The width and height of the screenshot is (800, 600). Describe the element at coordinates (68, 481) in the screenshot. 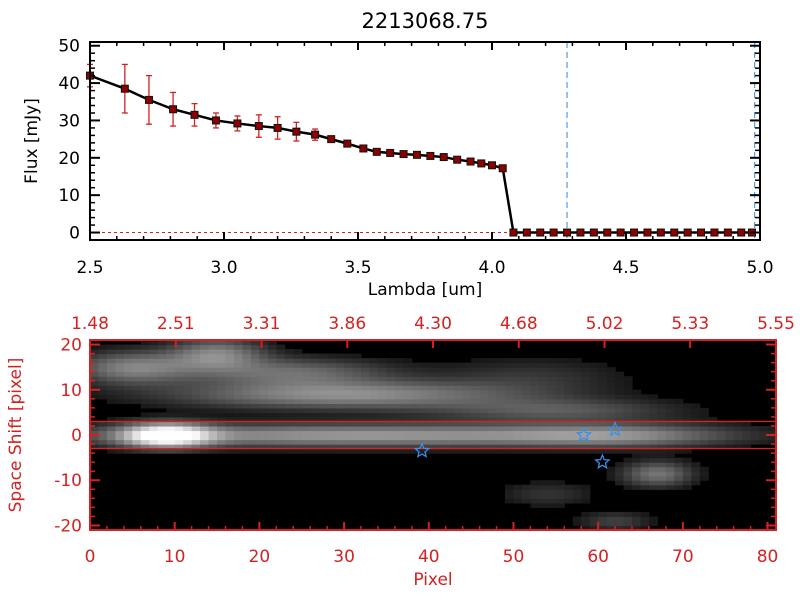

I see `y-tick-label: -10` at that location.